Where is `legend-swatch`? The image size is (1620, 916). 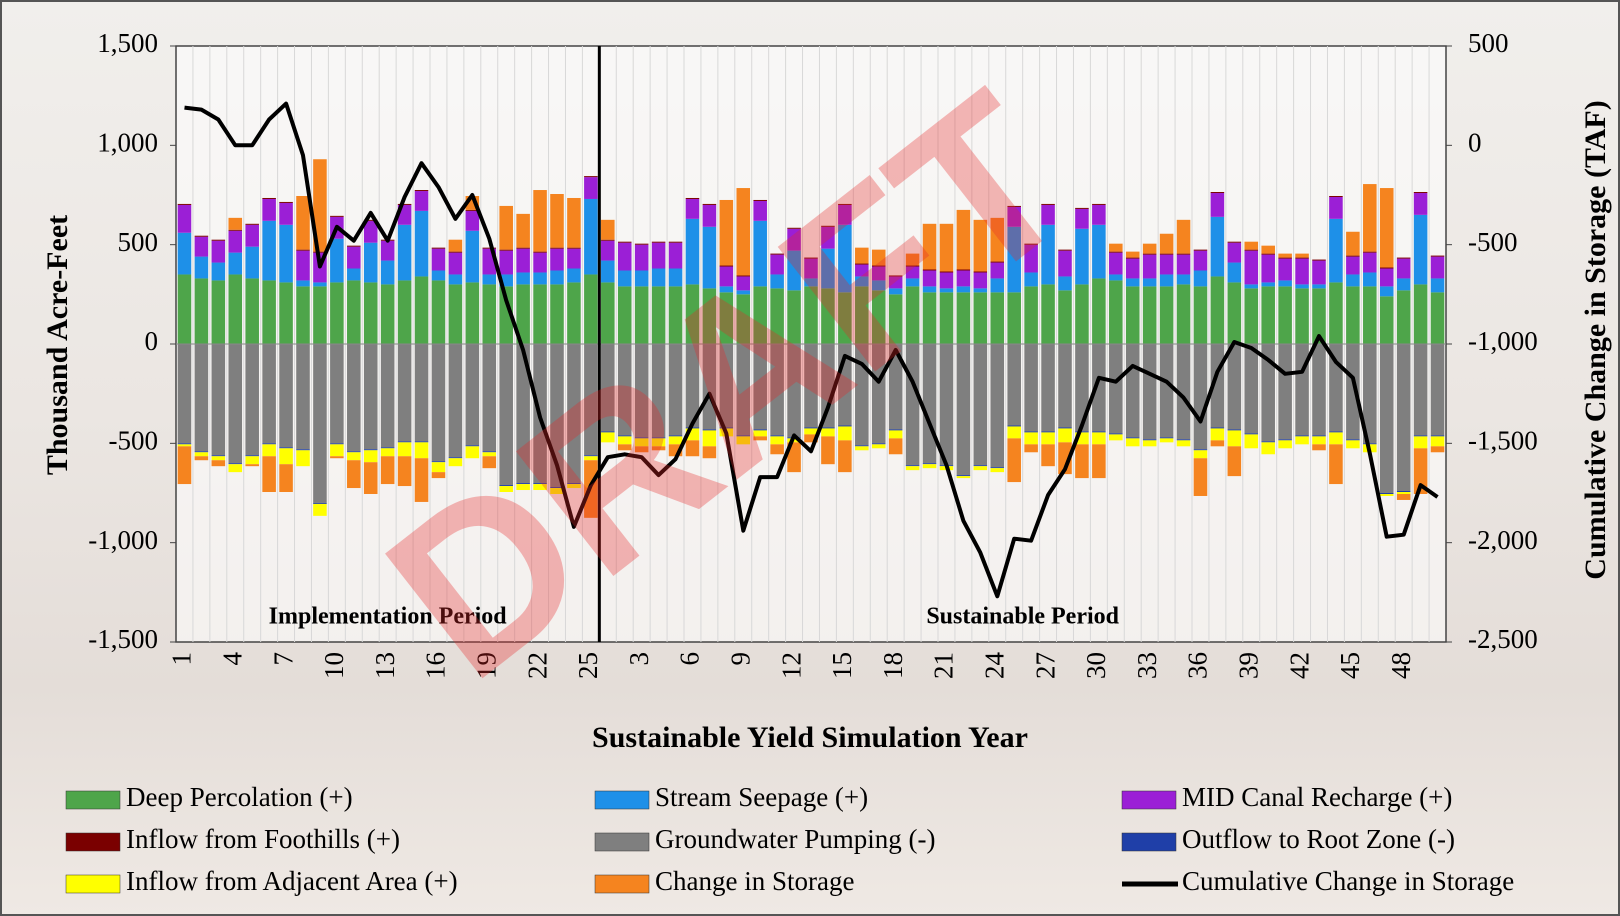 legend-swatch is located at coordinates (622, 842).